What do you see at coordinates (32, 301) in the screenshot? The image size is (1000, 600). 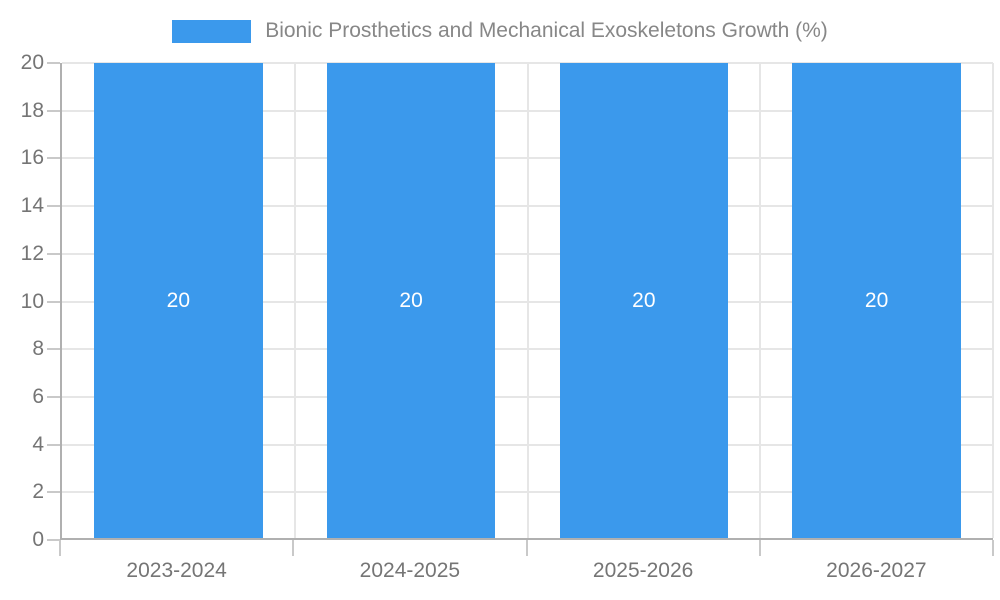 I see `y-tick-label: 10` at bounding box center [32, 301].